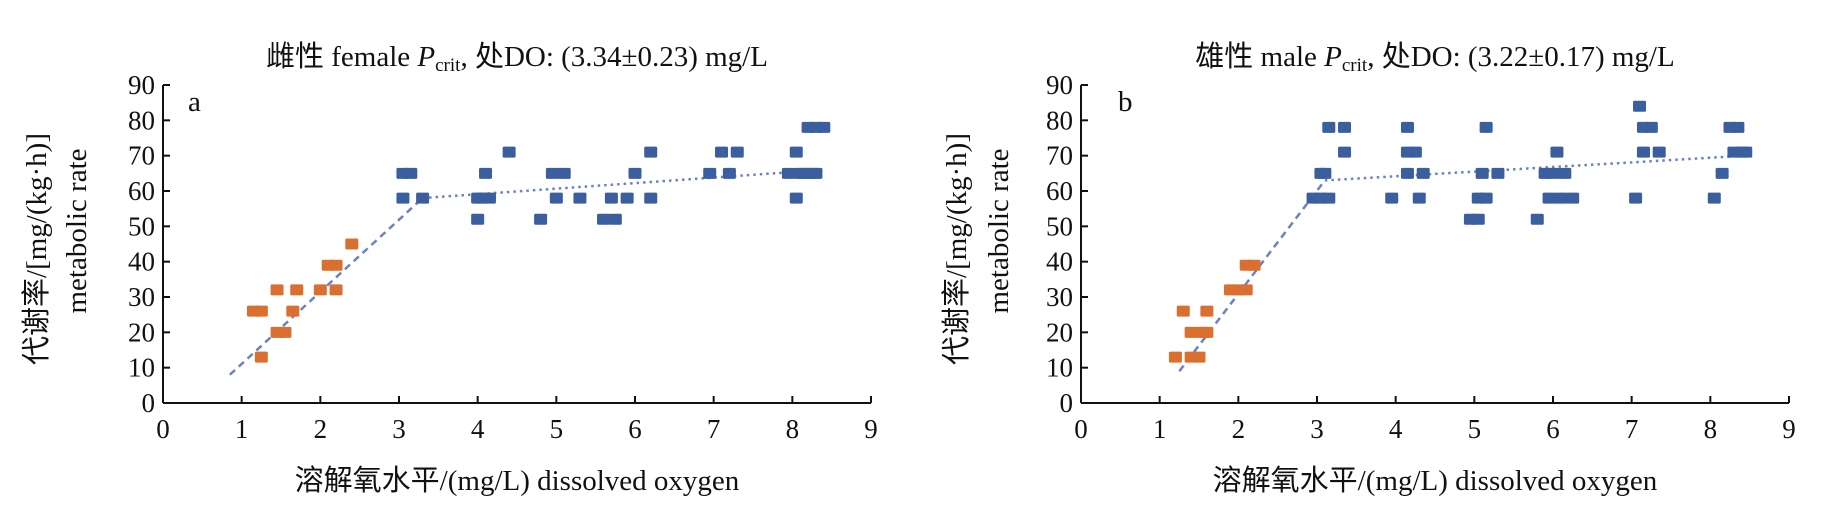 The height and width of the screenshot is (527, 1827). What do you see at coordinates (1632, 429) in the screenshot?
I see `panel-b-x-tick-label: 7` at bounding box center [1632, 429].